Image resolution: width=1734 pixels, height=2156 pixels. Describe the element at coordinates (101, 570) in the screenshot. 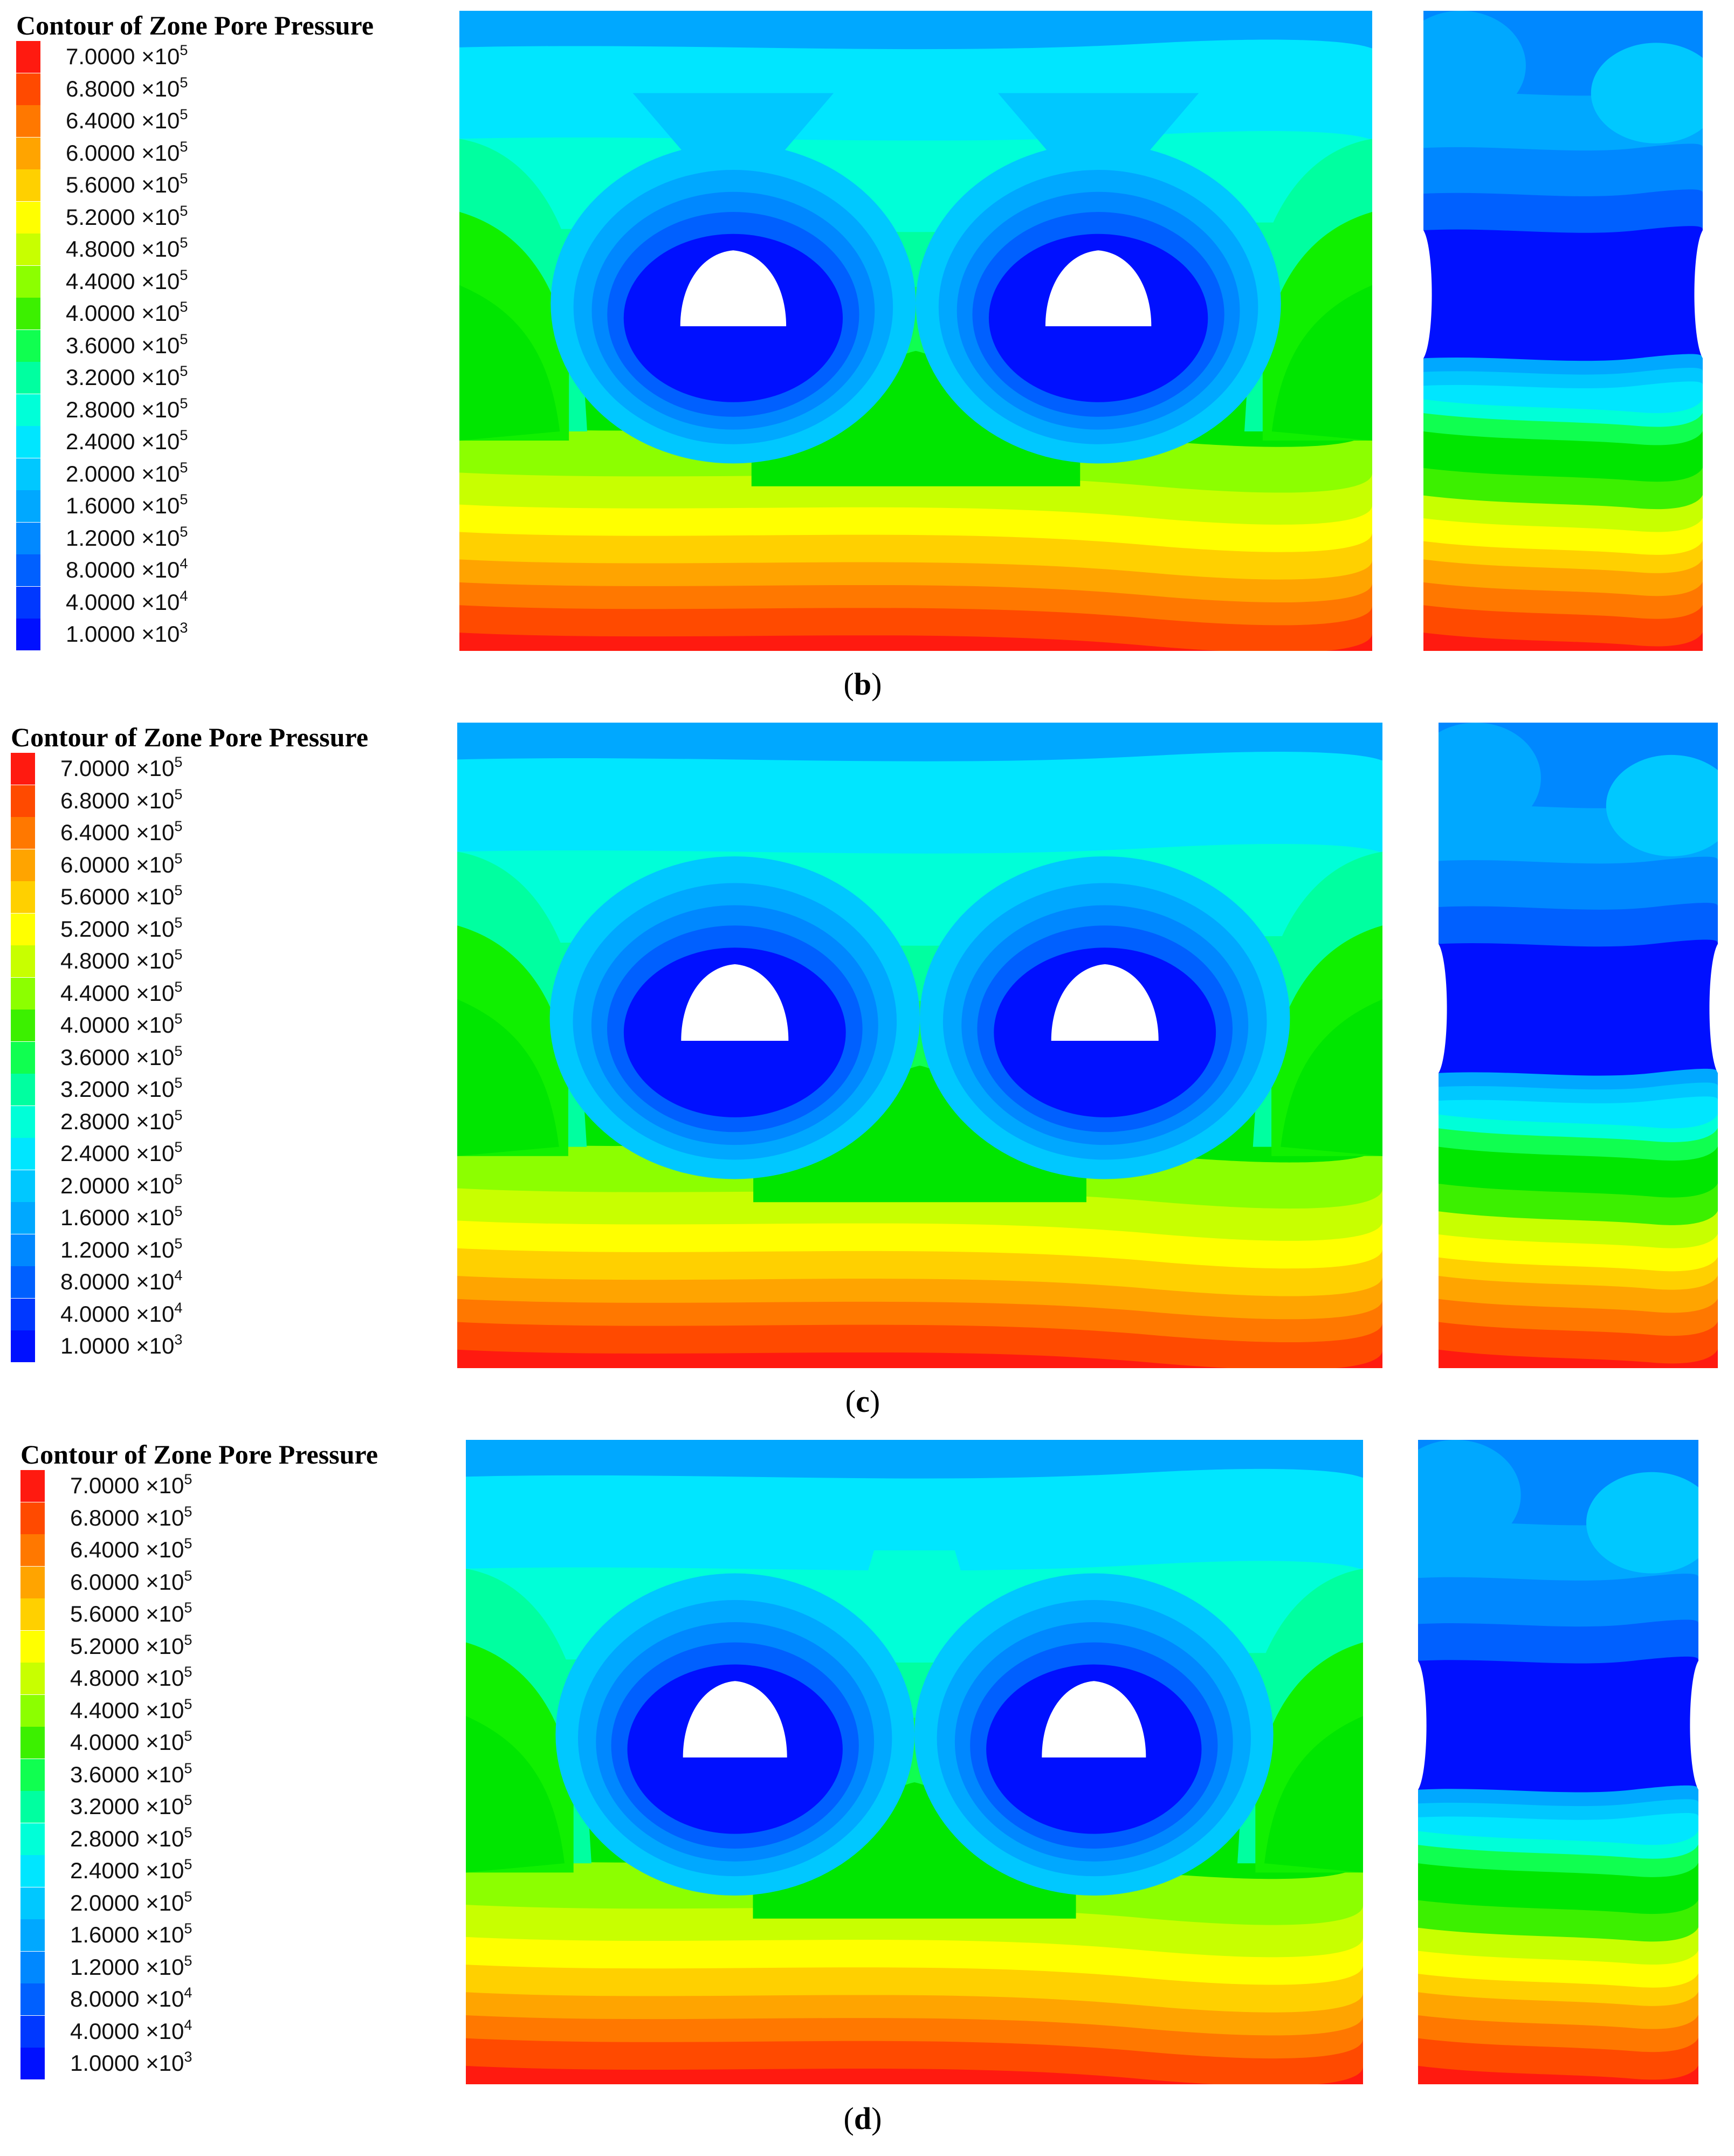

I see `legend-mantissa: 8.0000` at that location.